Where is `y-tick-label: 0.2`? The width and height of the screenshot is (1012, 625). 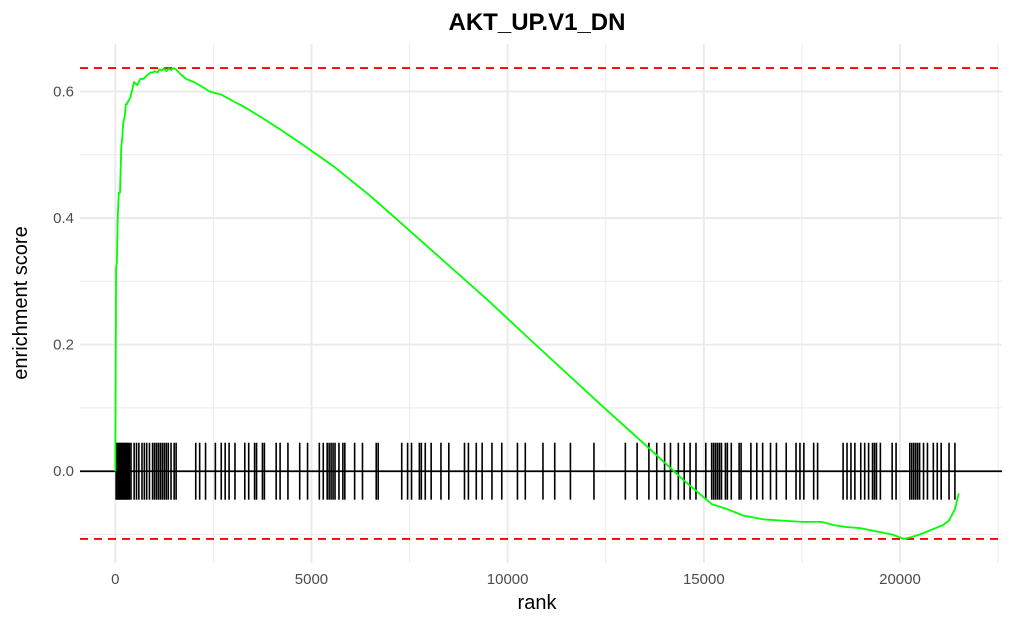
y-tick-label: 0.2 is located at coordinates (63, 345).